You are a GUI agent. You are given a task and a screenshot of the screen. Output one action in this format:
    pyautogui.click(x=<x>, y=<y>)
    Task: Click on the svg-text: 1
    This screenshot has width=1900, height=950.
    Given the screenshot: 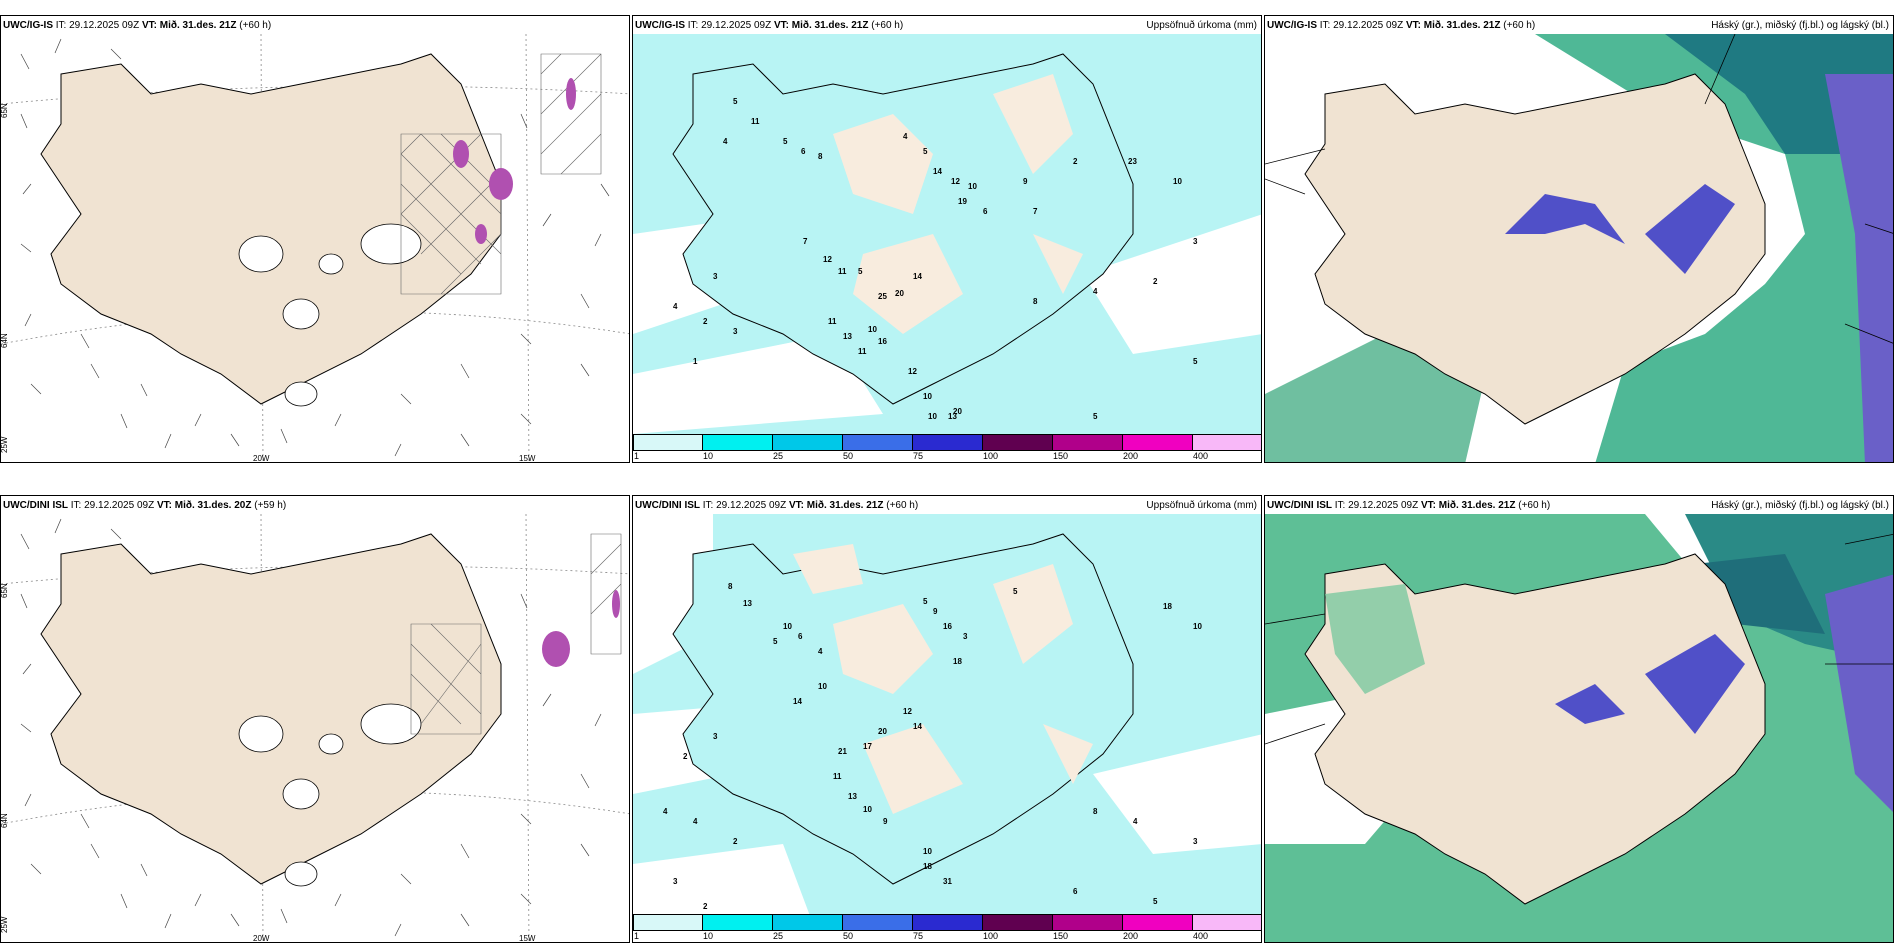 What is the action you would take?
    pyautogui.click(x=695, y=361)
    